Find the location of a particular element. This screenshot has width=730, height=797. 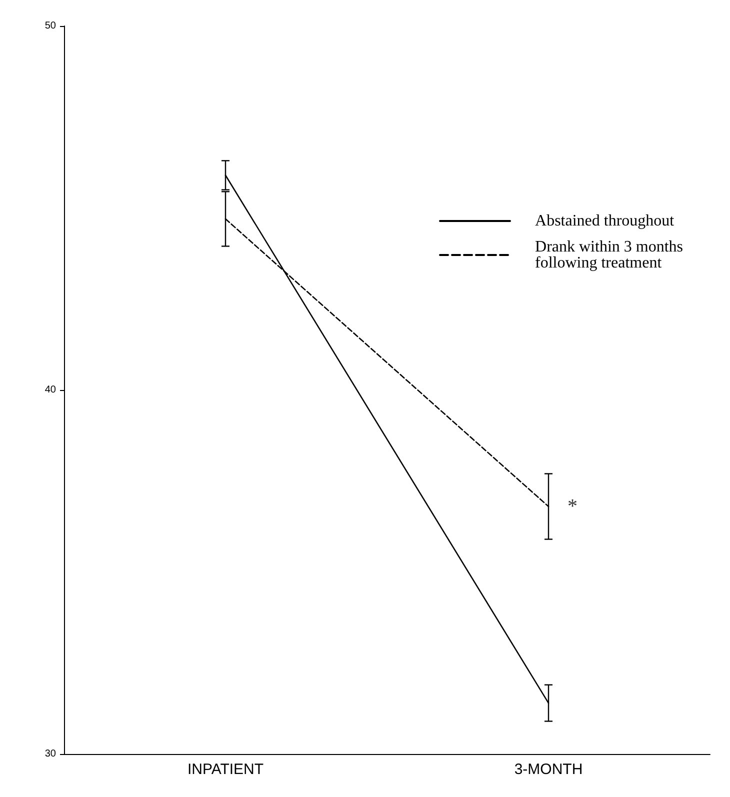

y-tick-label: 50 is located at coordinates (50, 26).